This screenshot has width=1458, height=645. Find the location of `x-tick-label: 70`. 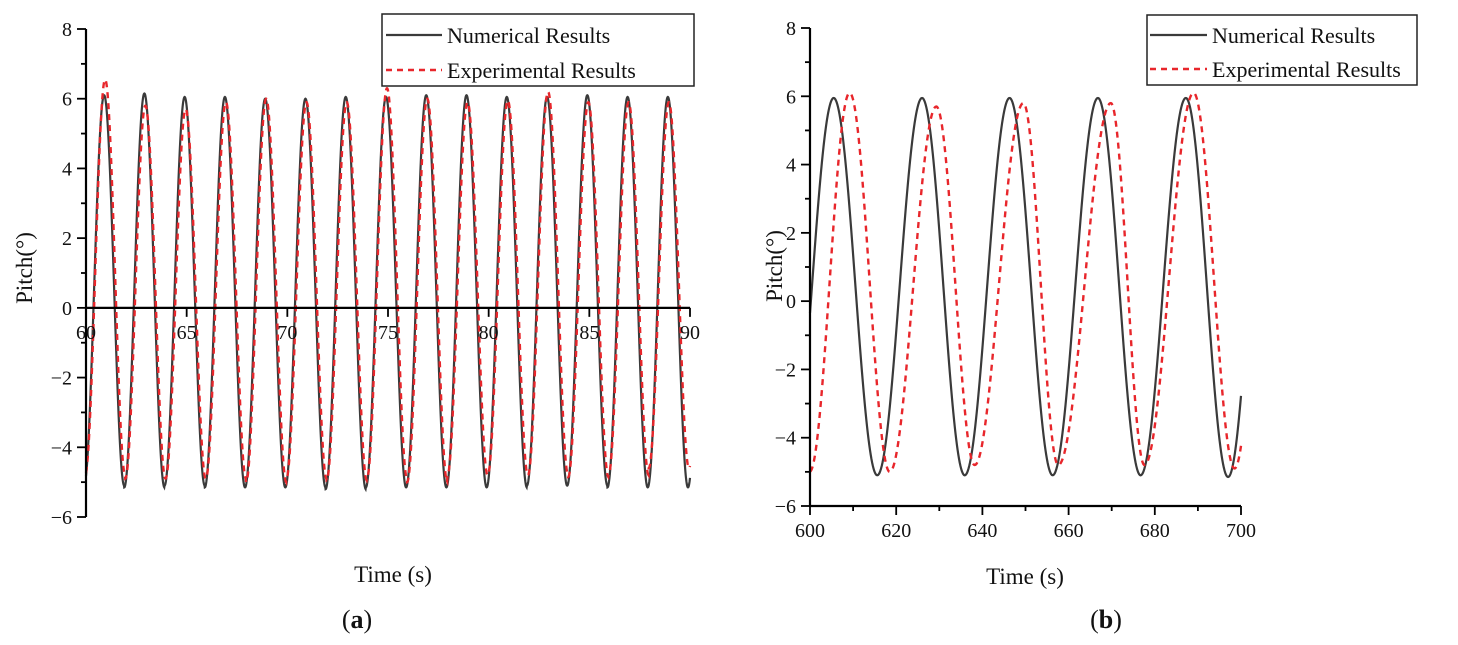

x-tick-label: 70 is located at coordinates (287, 333).